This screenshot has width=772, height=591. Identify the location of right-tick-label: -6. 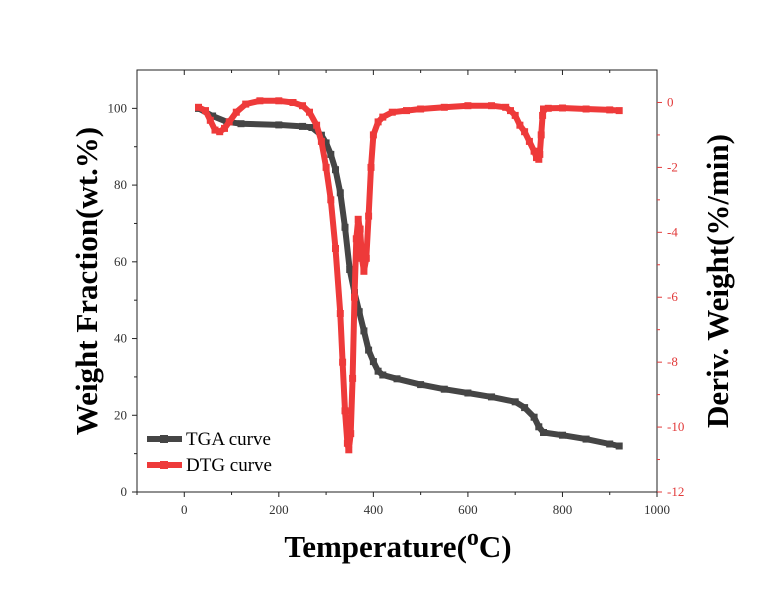
(672, 296).